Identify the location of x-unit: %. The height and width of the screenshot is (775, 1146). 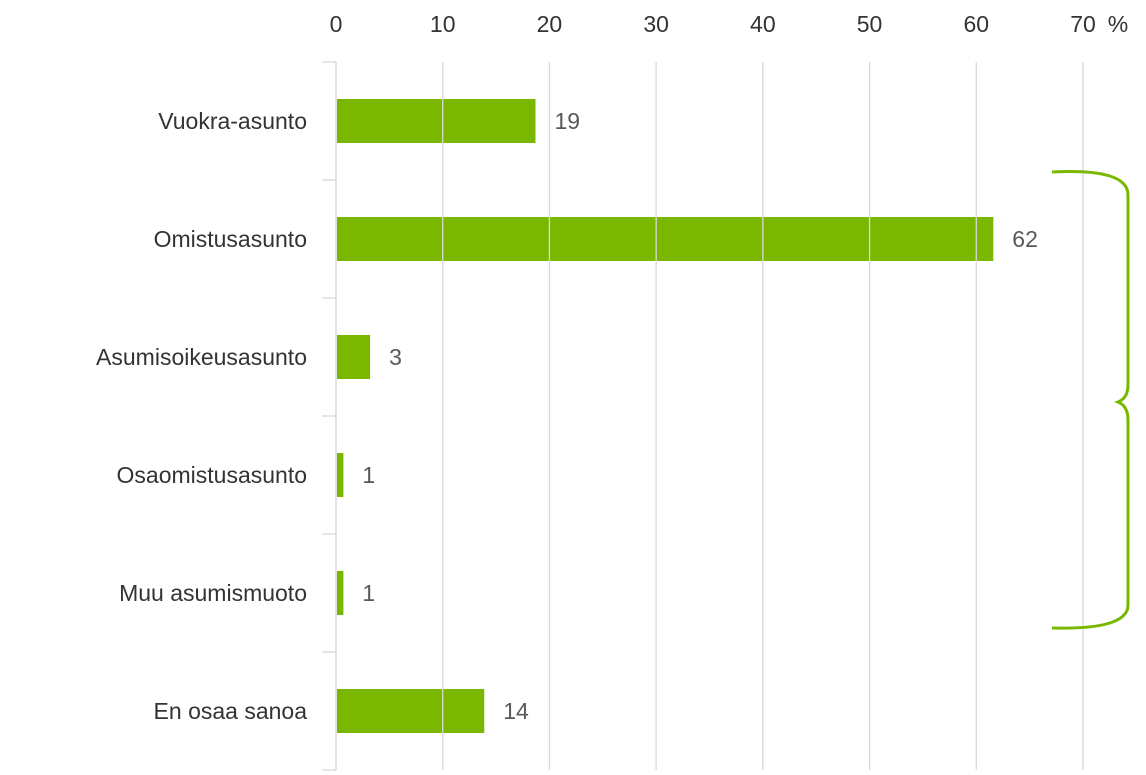
(1118, 24).